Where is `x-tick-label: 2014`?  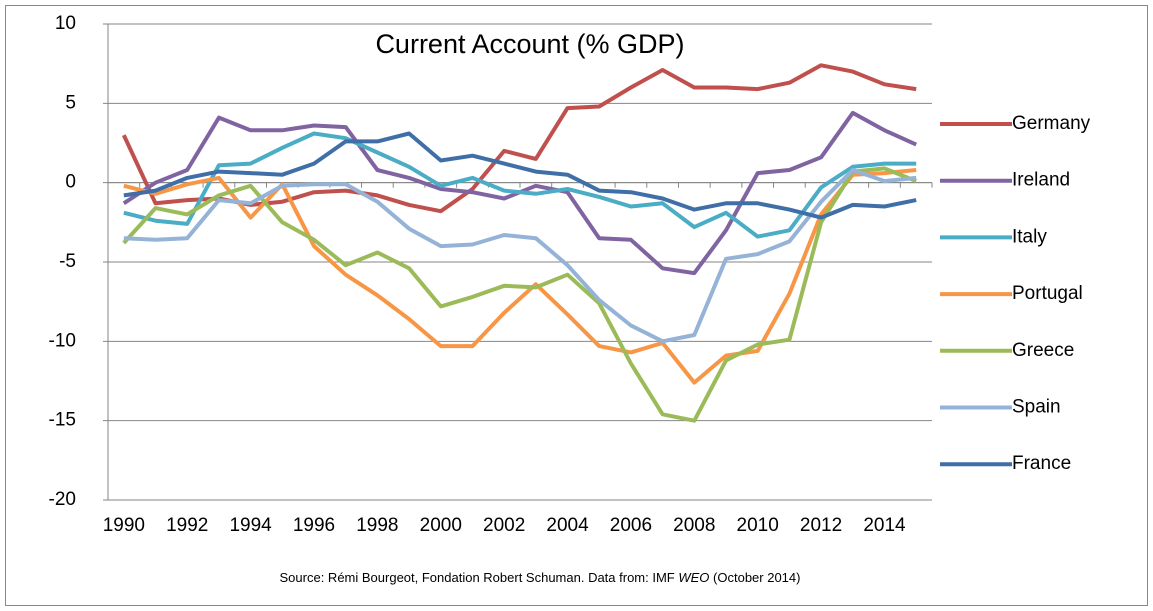
x-tick-label: 2014 is located at coordinates (884, 525).